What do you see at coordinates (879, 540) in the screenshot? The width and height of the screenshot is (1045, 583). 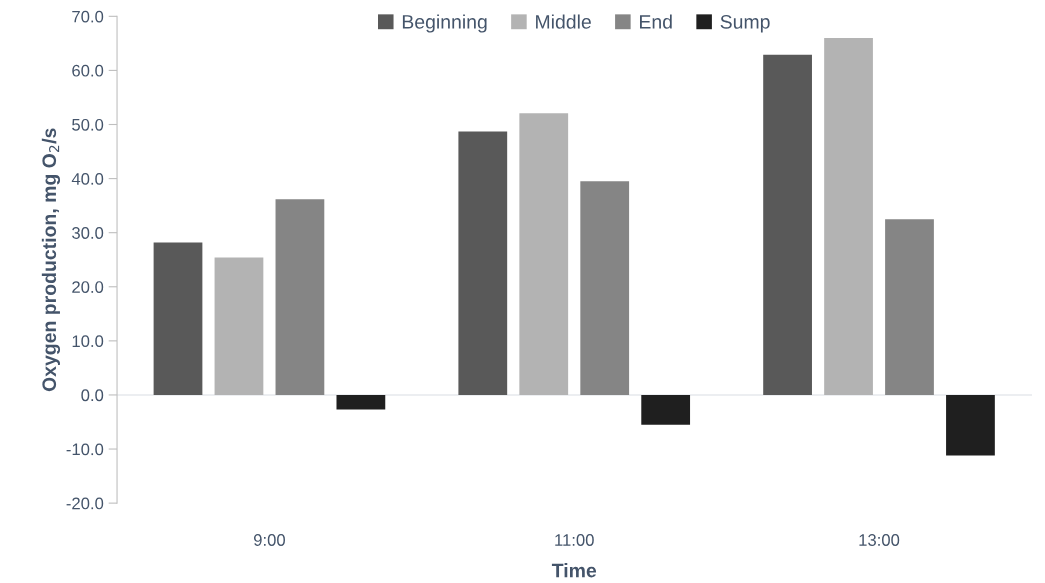 I see `x-tick-label: 13:00` at bounding box center [879, 540].